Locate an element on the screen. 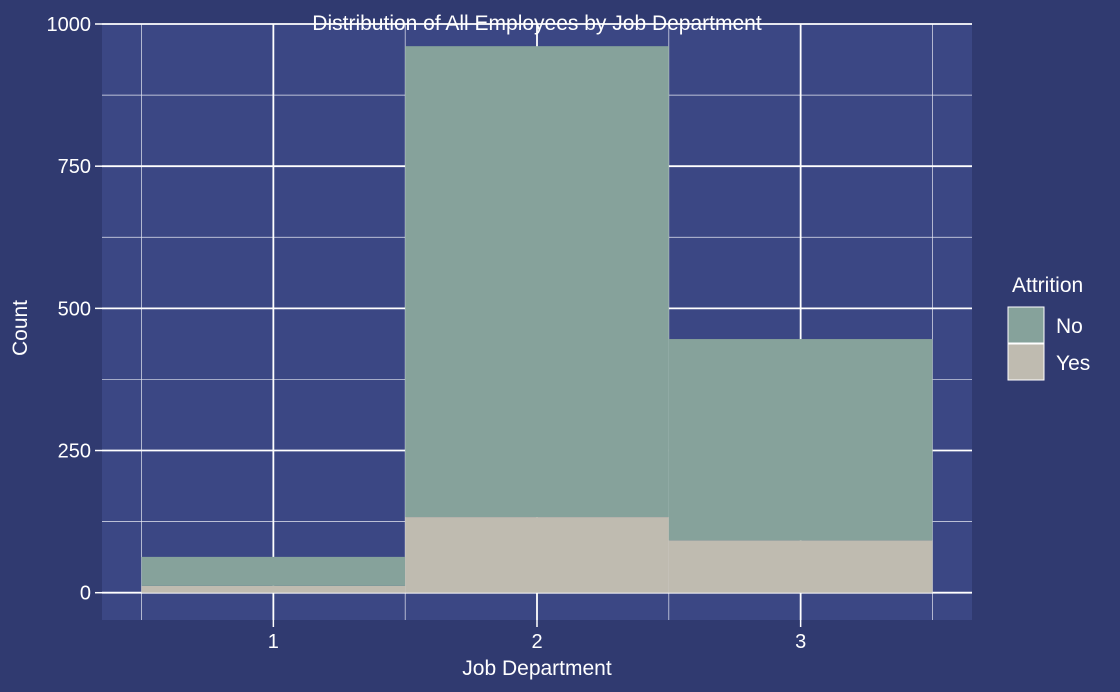 The height and width of the screenshot is (692, 1120). y-tick-label: 500 is located at coordinates (74, 309).